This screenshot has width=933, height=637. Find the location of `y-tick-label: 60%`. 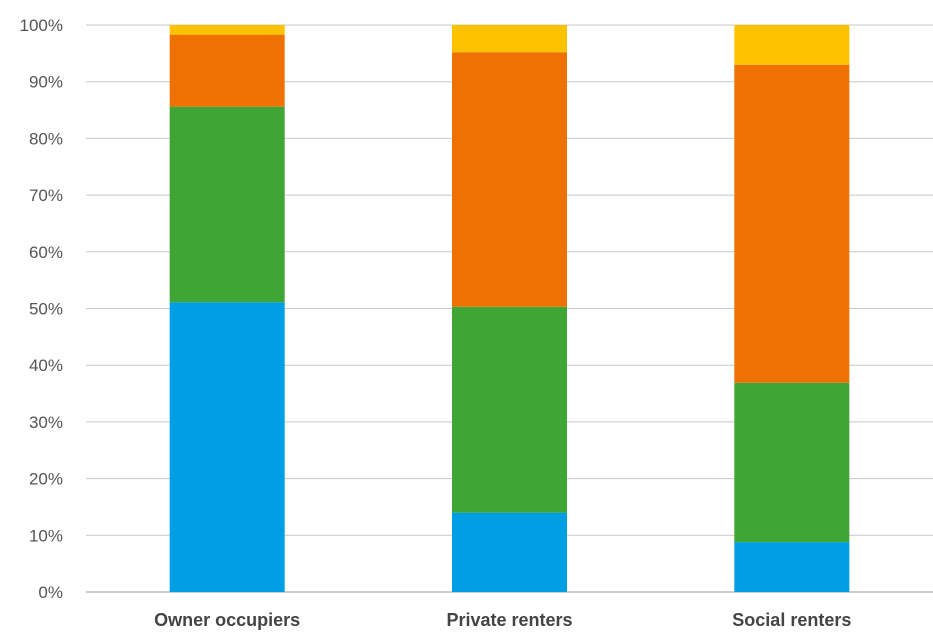

y-tick-label: 60% is located at coordinates (46, 252).